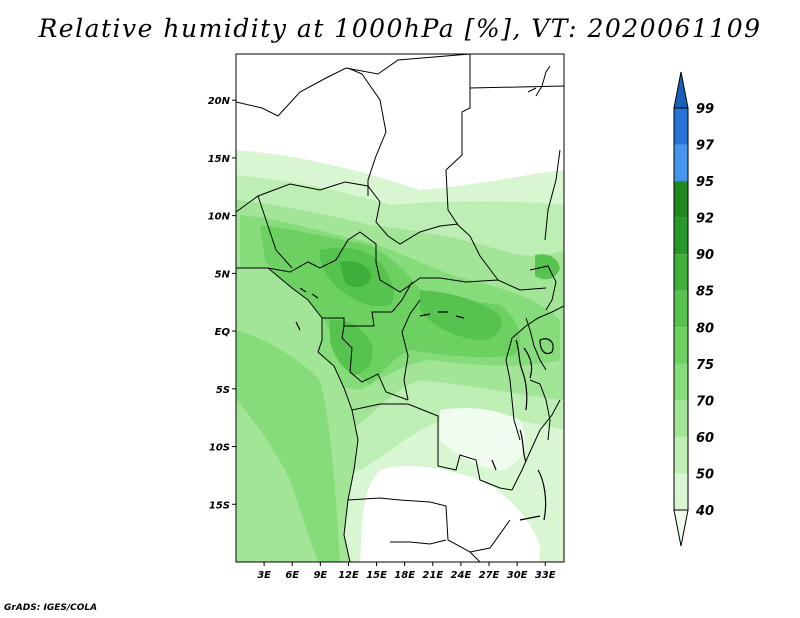 The image size is (800, 618). I want to click on lat-tick-label: 15N, so click(219, 159).